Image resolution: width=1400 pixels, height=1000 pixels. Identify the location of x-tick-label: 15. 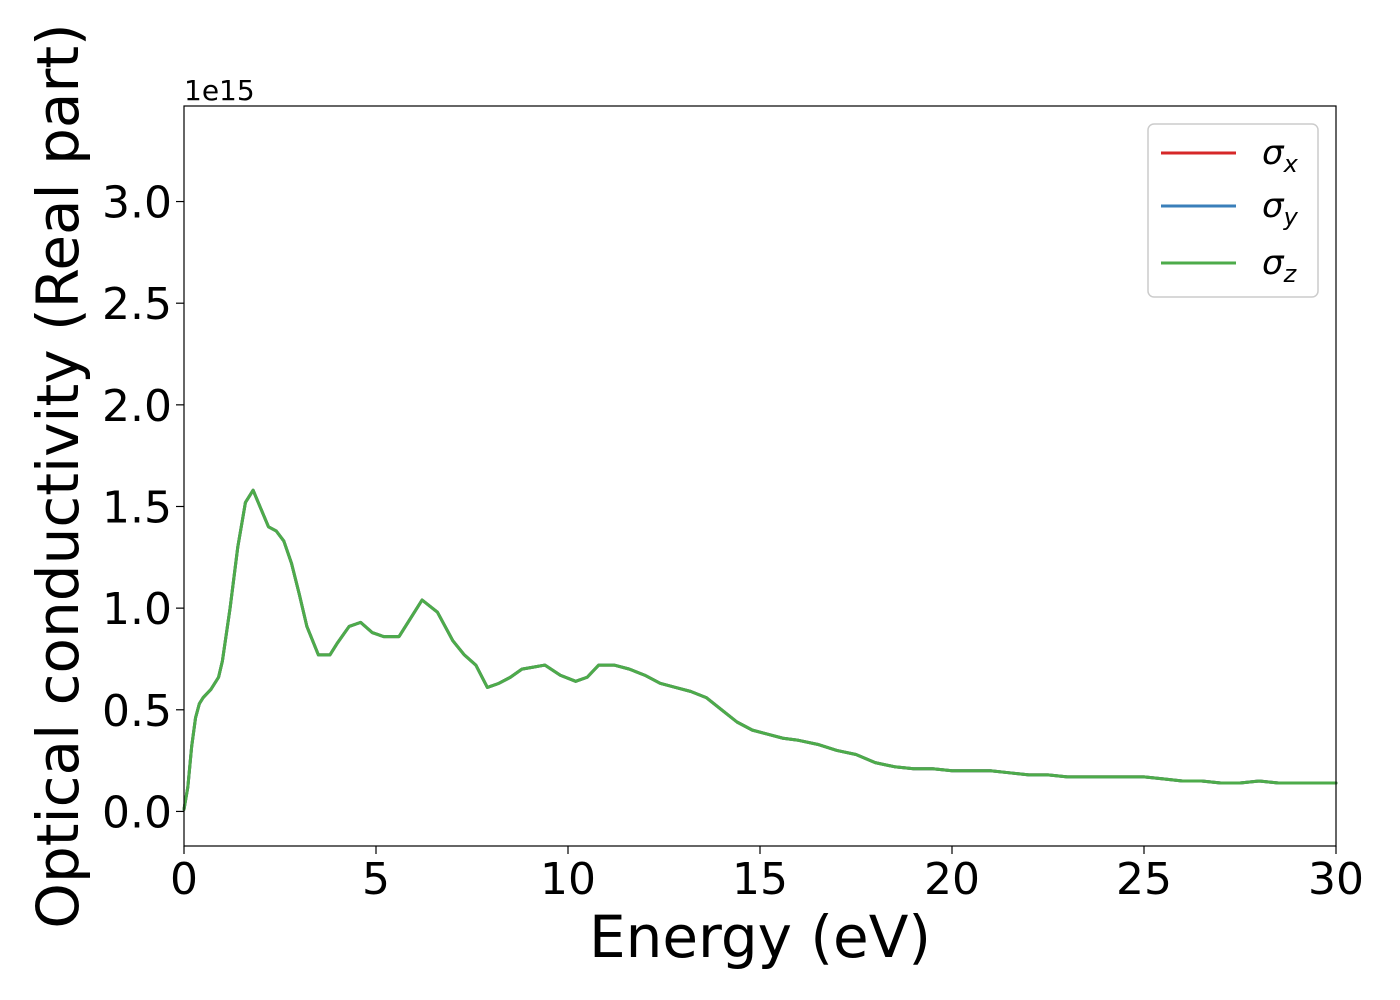
(760, 879).